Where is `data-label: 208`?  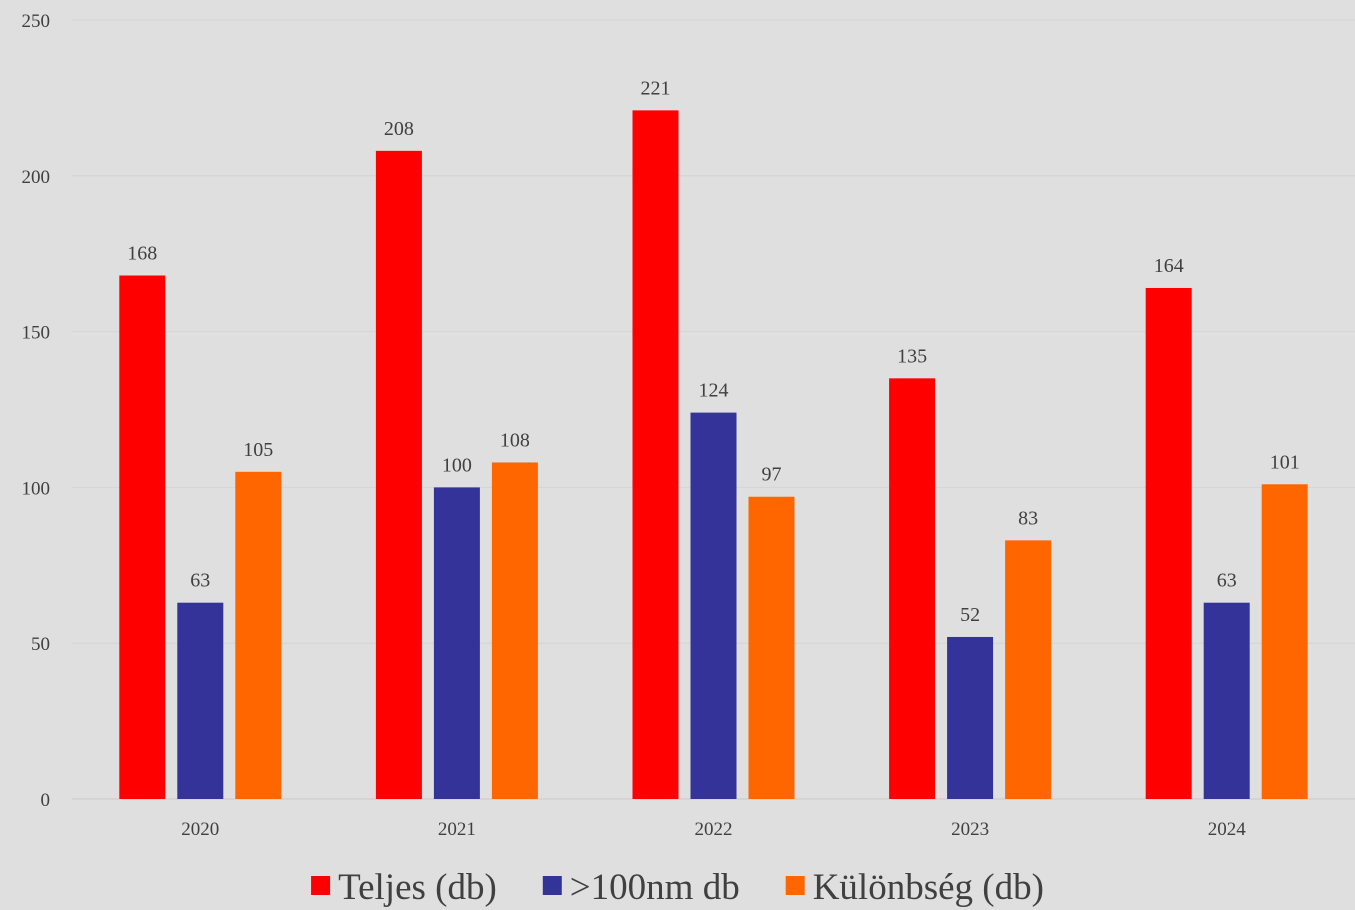 data-label: 208 is located at coordinates (399, 129).